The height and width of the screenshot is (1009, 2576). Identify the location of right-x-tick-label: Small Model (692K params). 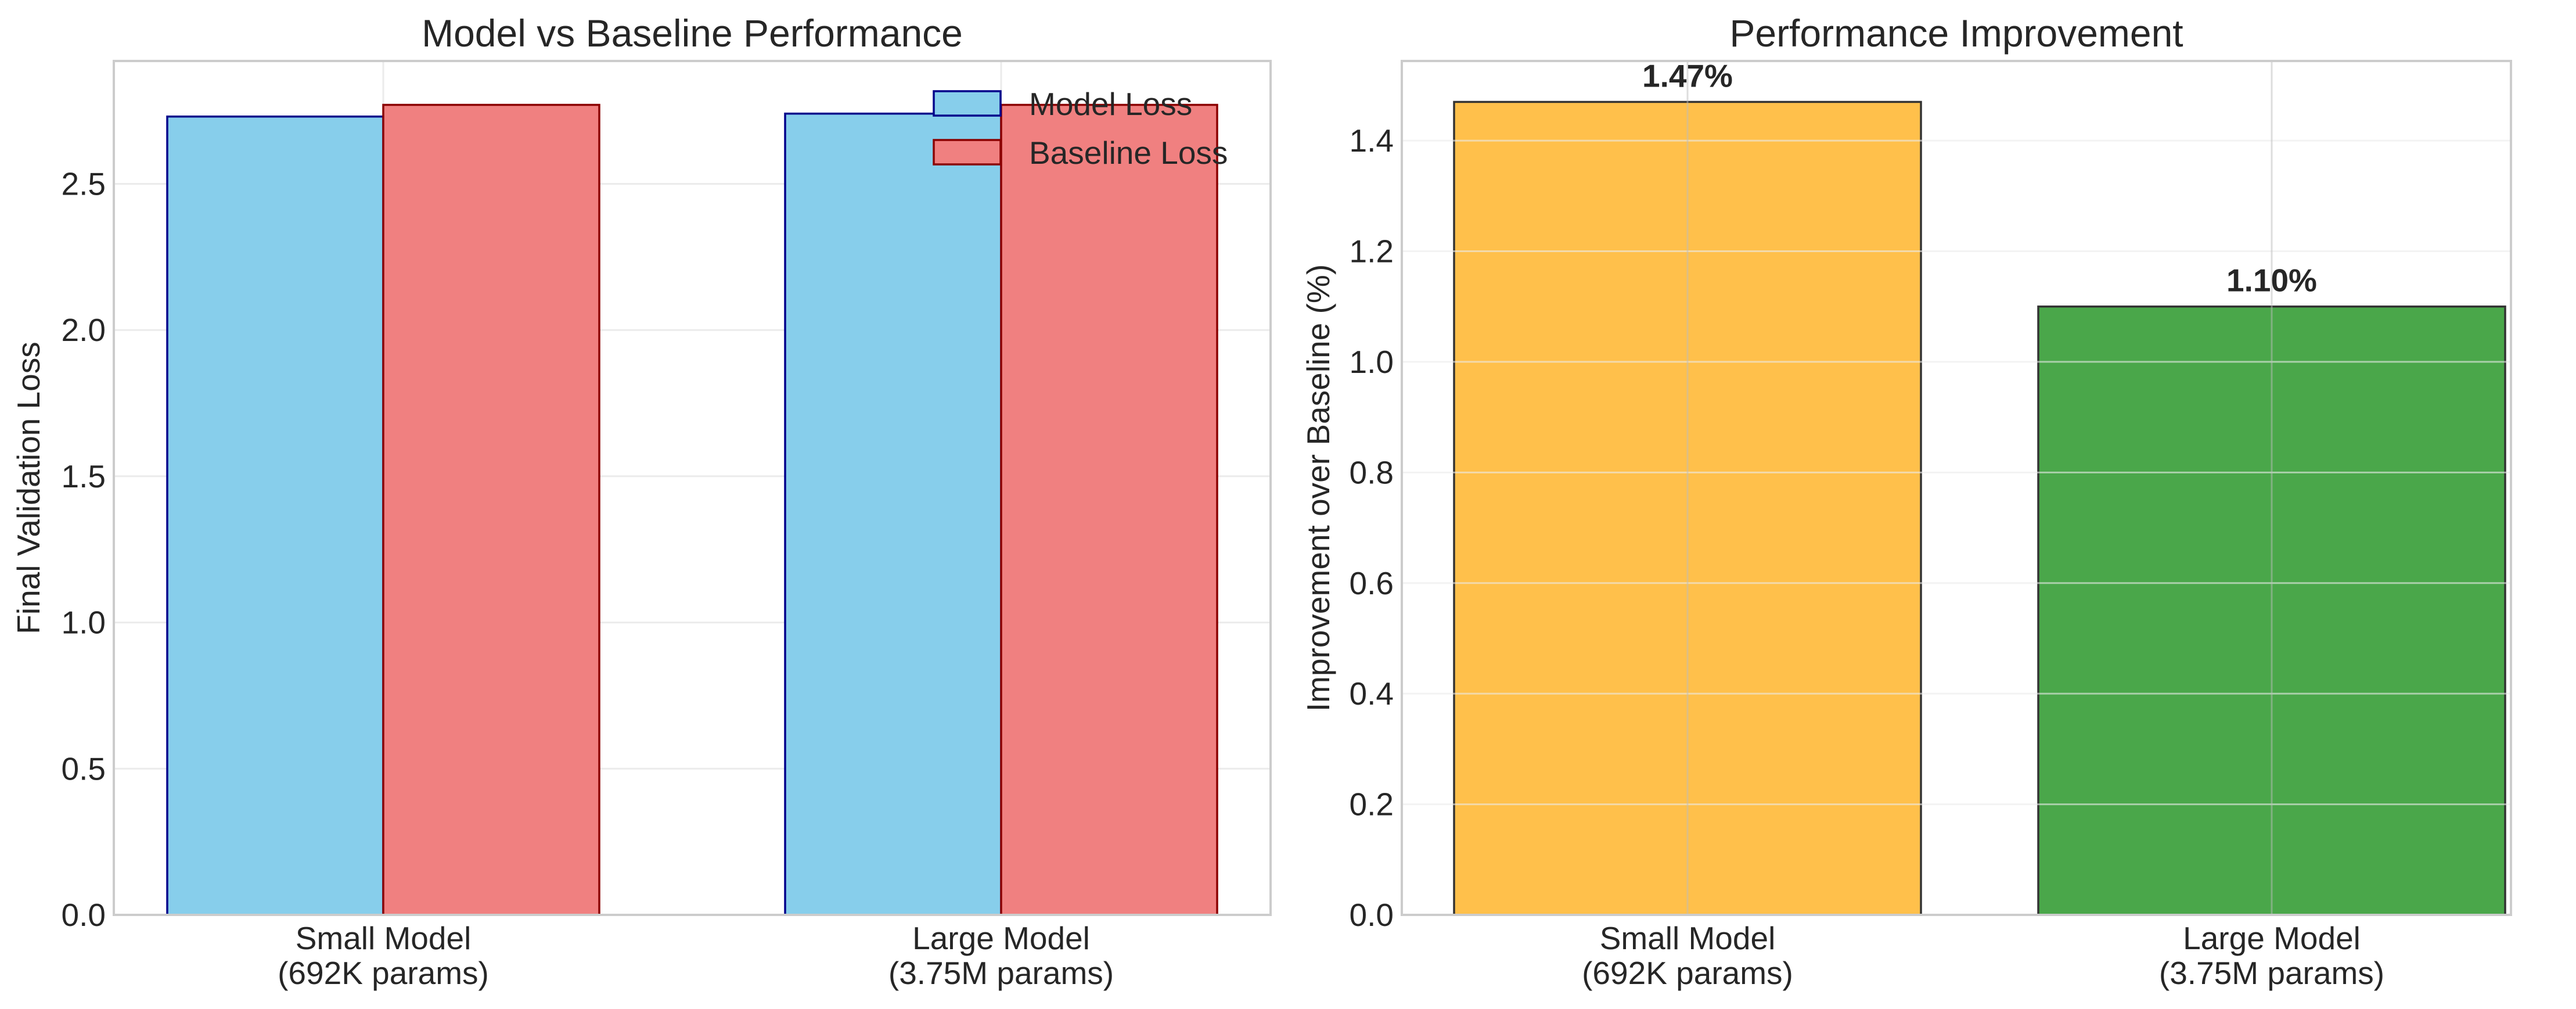
(1687, 955).